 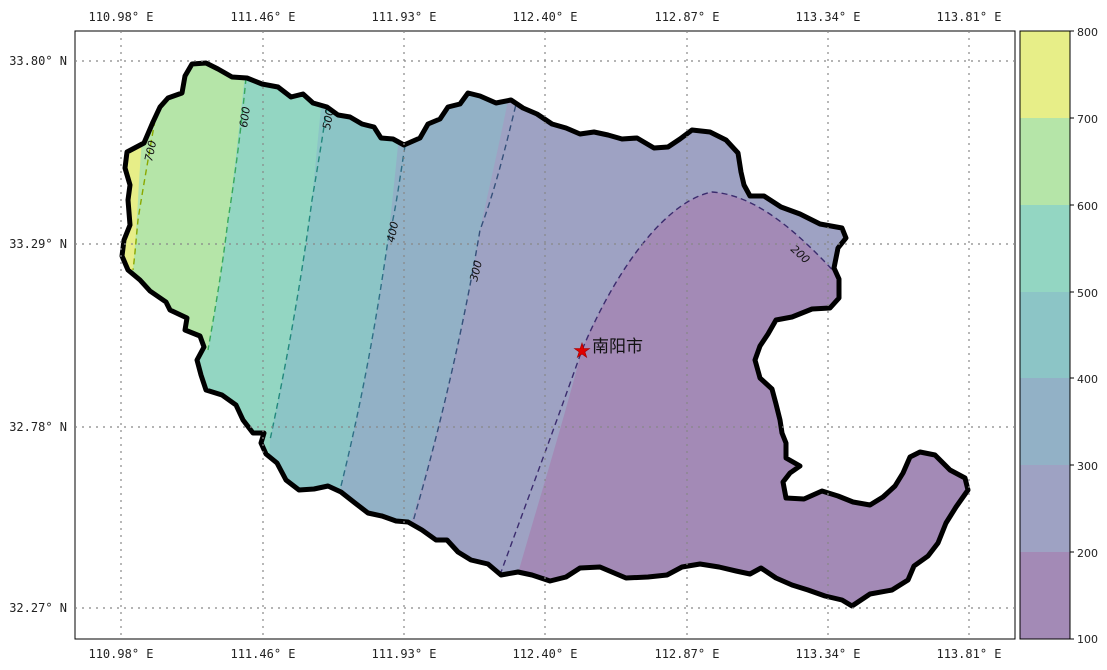 What do you see at coordinates (262, 17) in the screenshot?
I see `lon-tick-top: 111.46° E` at bounding box center [262, 17].